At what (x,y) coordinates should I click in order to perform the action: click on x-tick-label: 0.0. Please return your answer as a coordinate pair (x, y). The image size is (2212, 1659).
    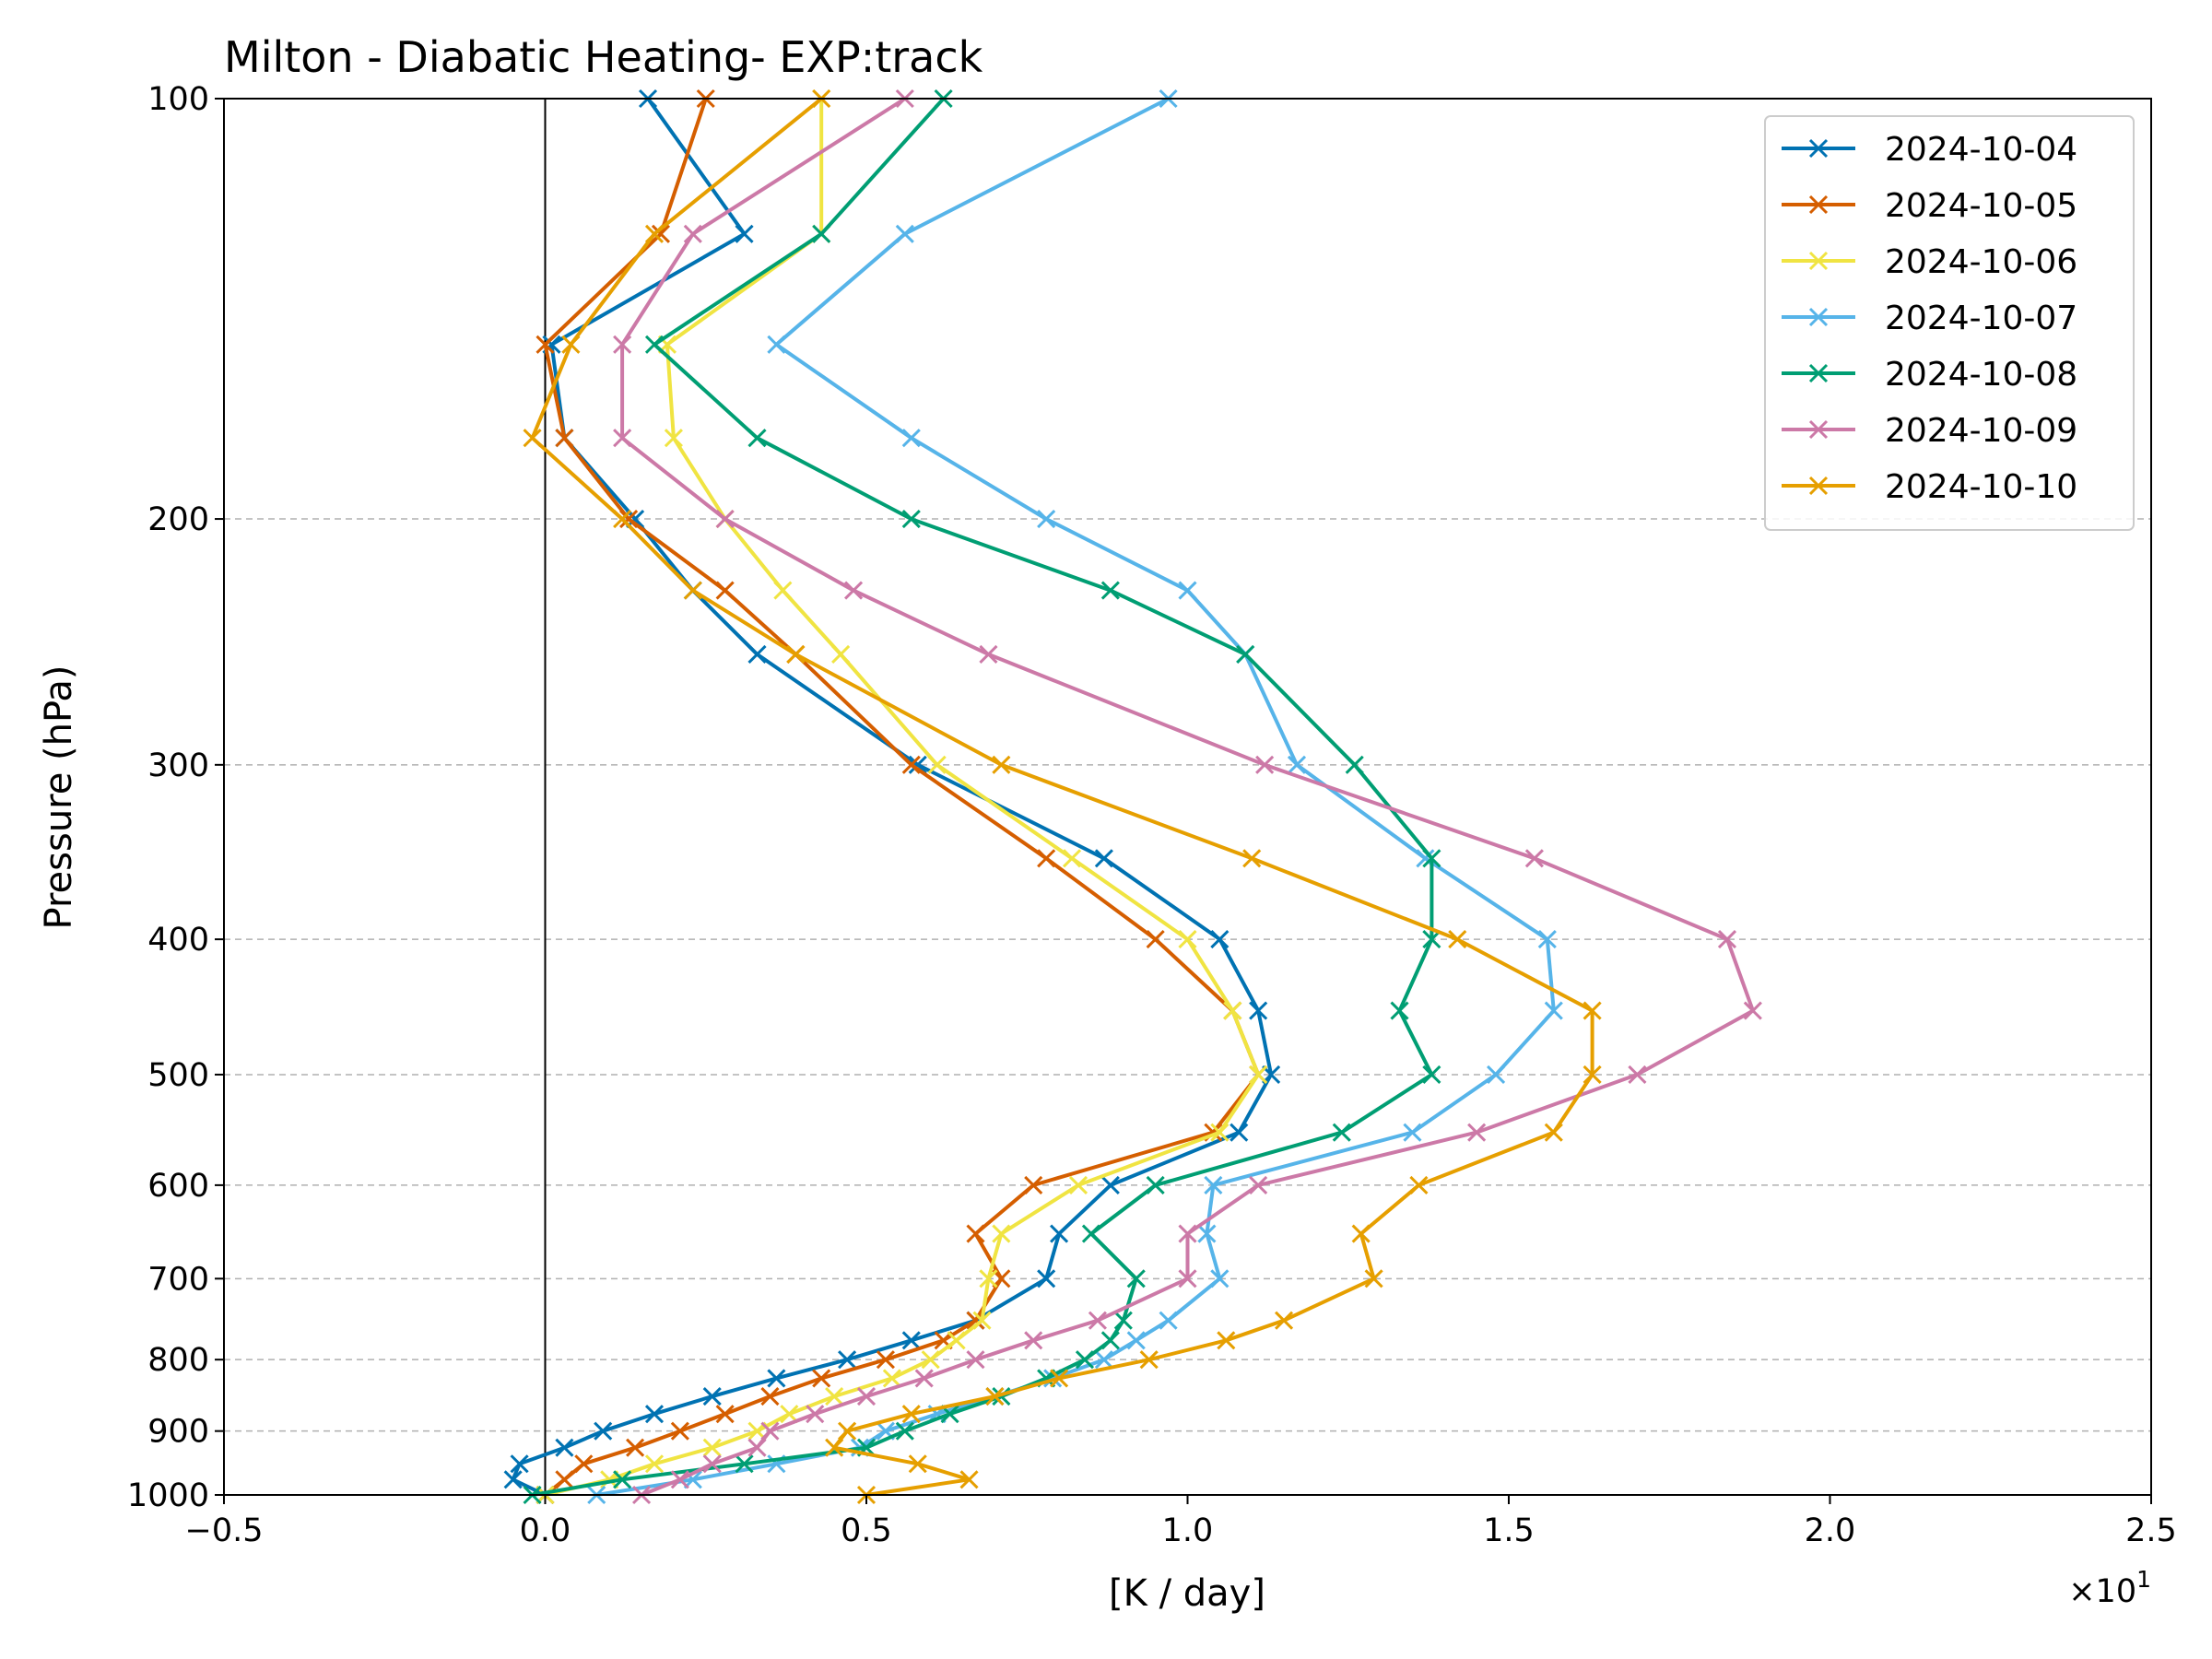
    Looking at the image, I should click on (545, 1530).